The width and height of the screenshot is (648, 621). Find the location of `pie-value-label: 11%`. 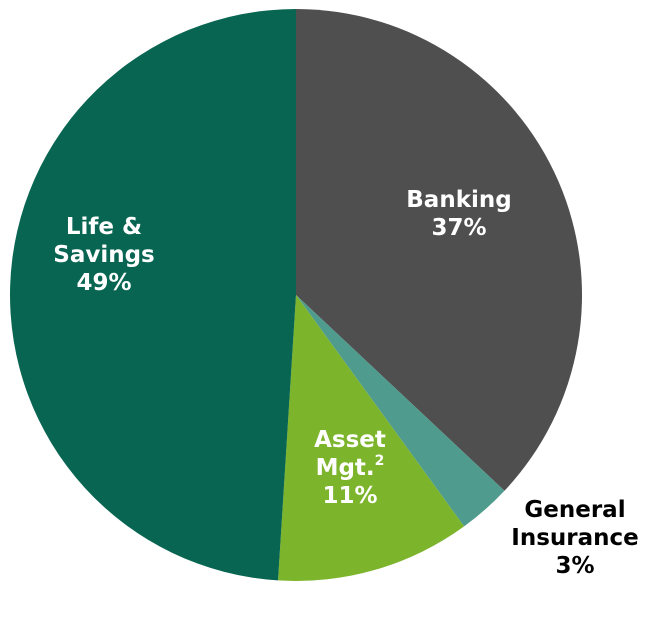

pie-value-label: 11% is located at coordinates (349, 496).